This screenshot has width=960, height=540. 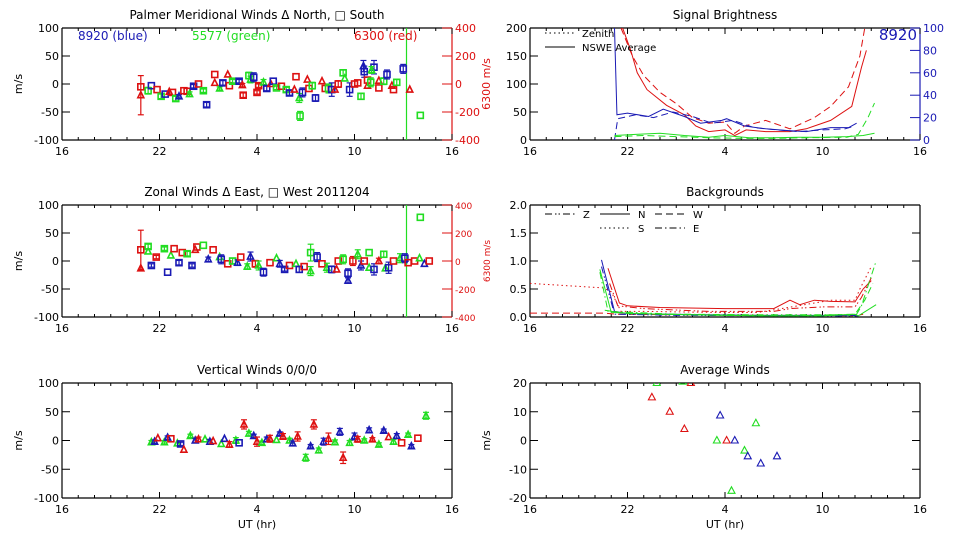 What do you see at coordinates (619, 48) in the screenshot?
I see `legend-label: NSWE Average` at bounding box center [619, 48].